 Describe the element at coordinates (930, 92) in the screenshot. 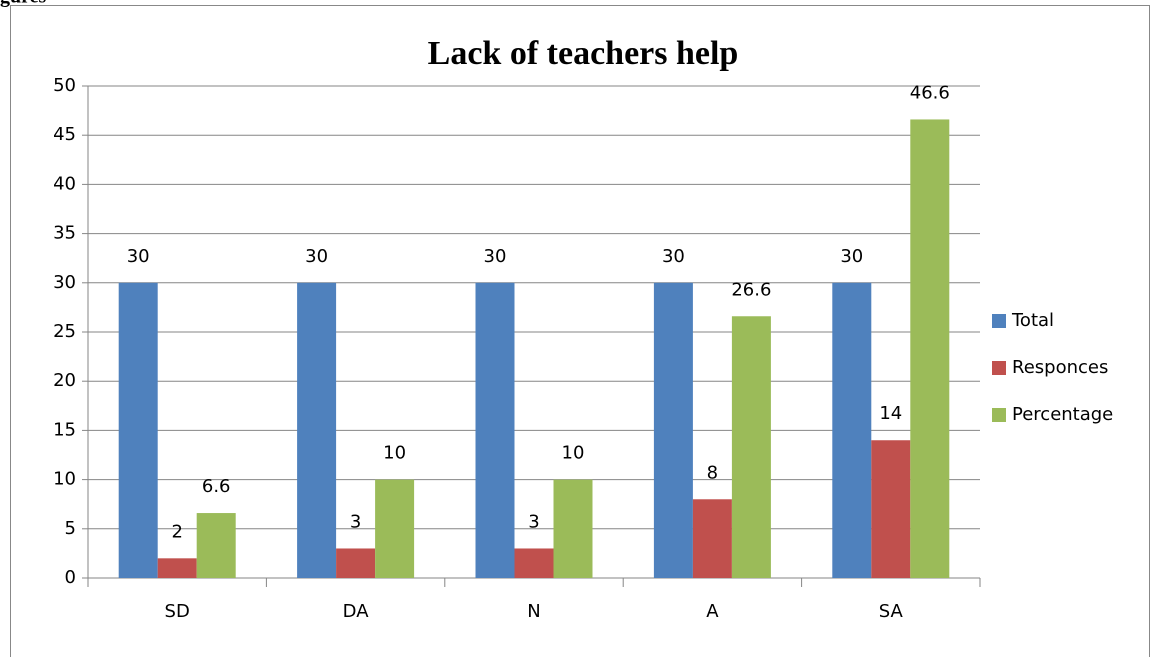

I see `data-label: 46.6` at that location.